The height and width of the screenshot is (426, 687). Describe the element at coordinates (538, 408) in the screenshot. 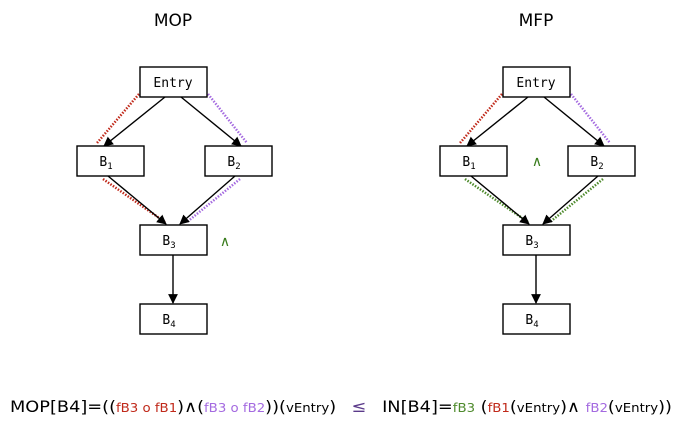

I see `in-v-entry-1: vEntry` at that location.